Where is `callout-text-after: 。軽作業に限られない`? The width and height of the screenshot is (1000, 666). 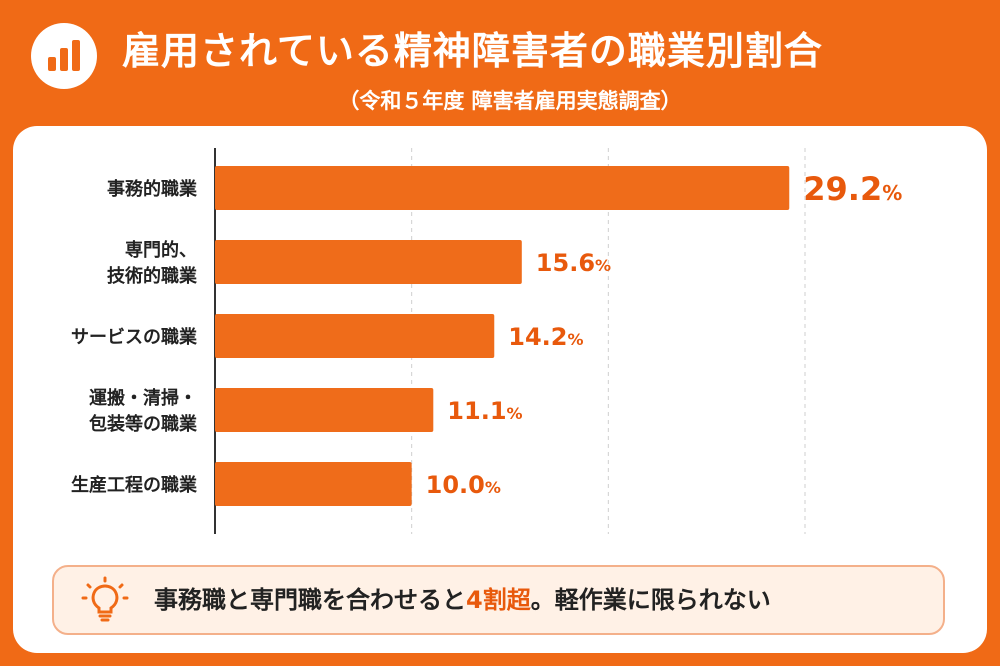 callout-text-after: 。軽作業に限られない is located at coordinates (650, 600).